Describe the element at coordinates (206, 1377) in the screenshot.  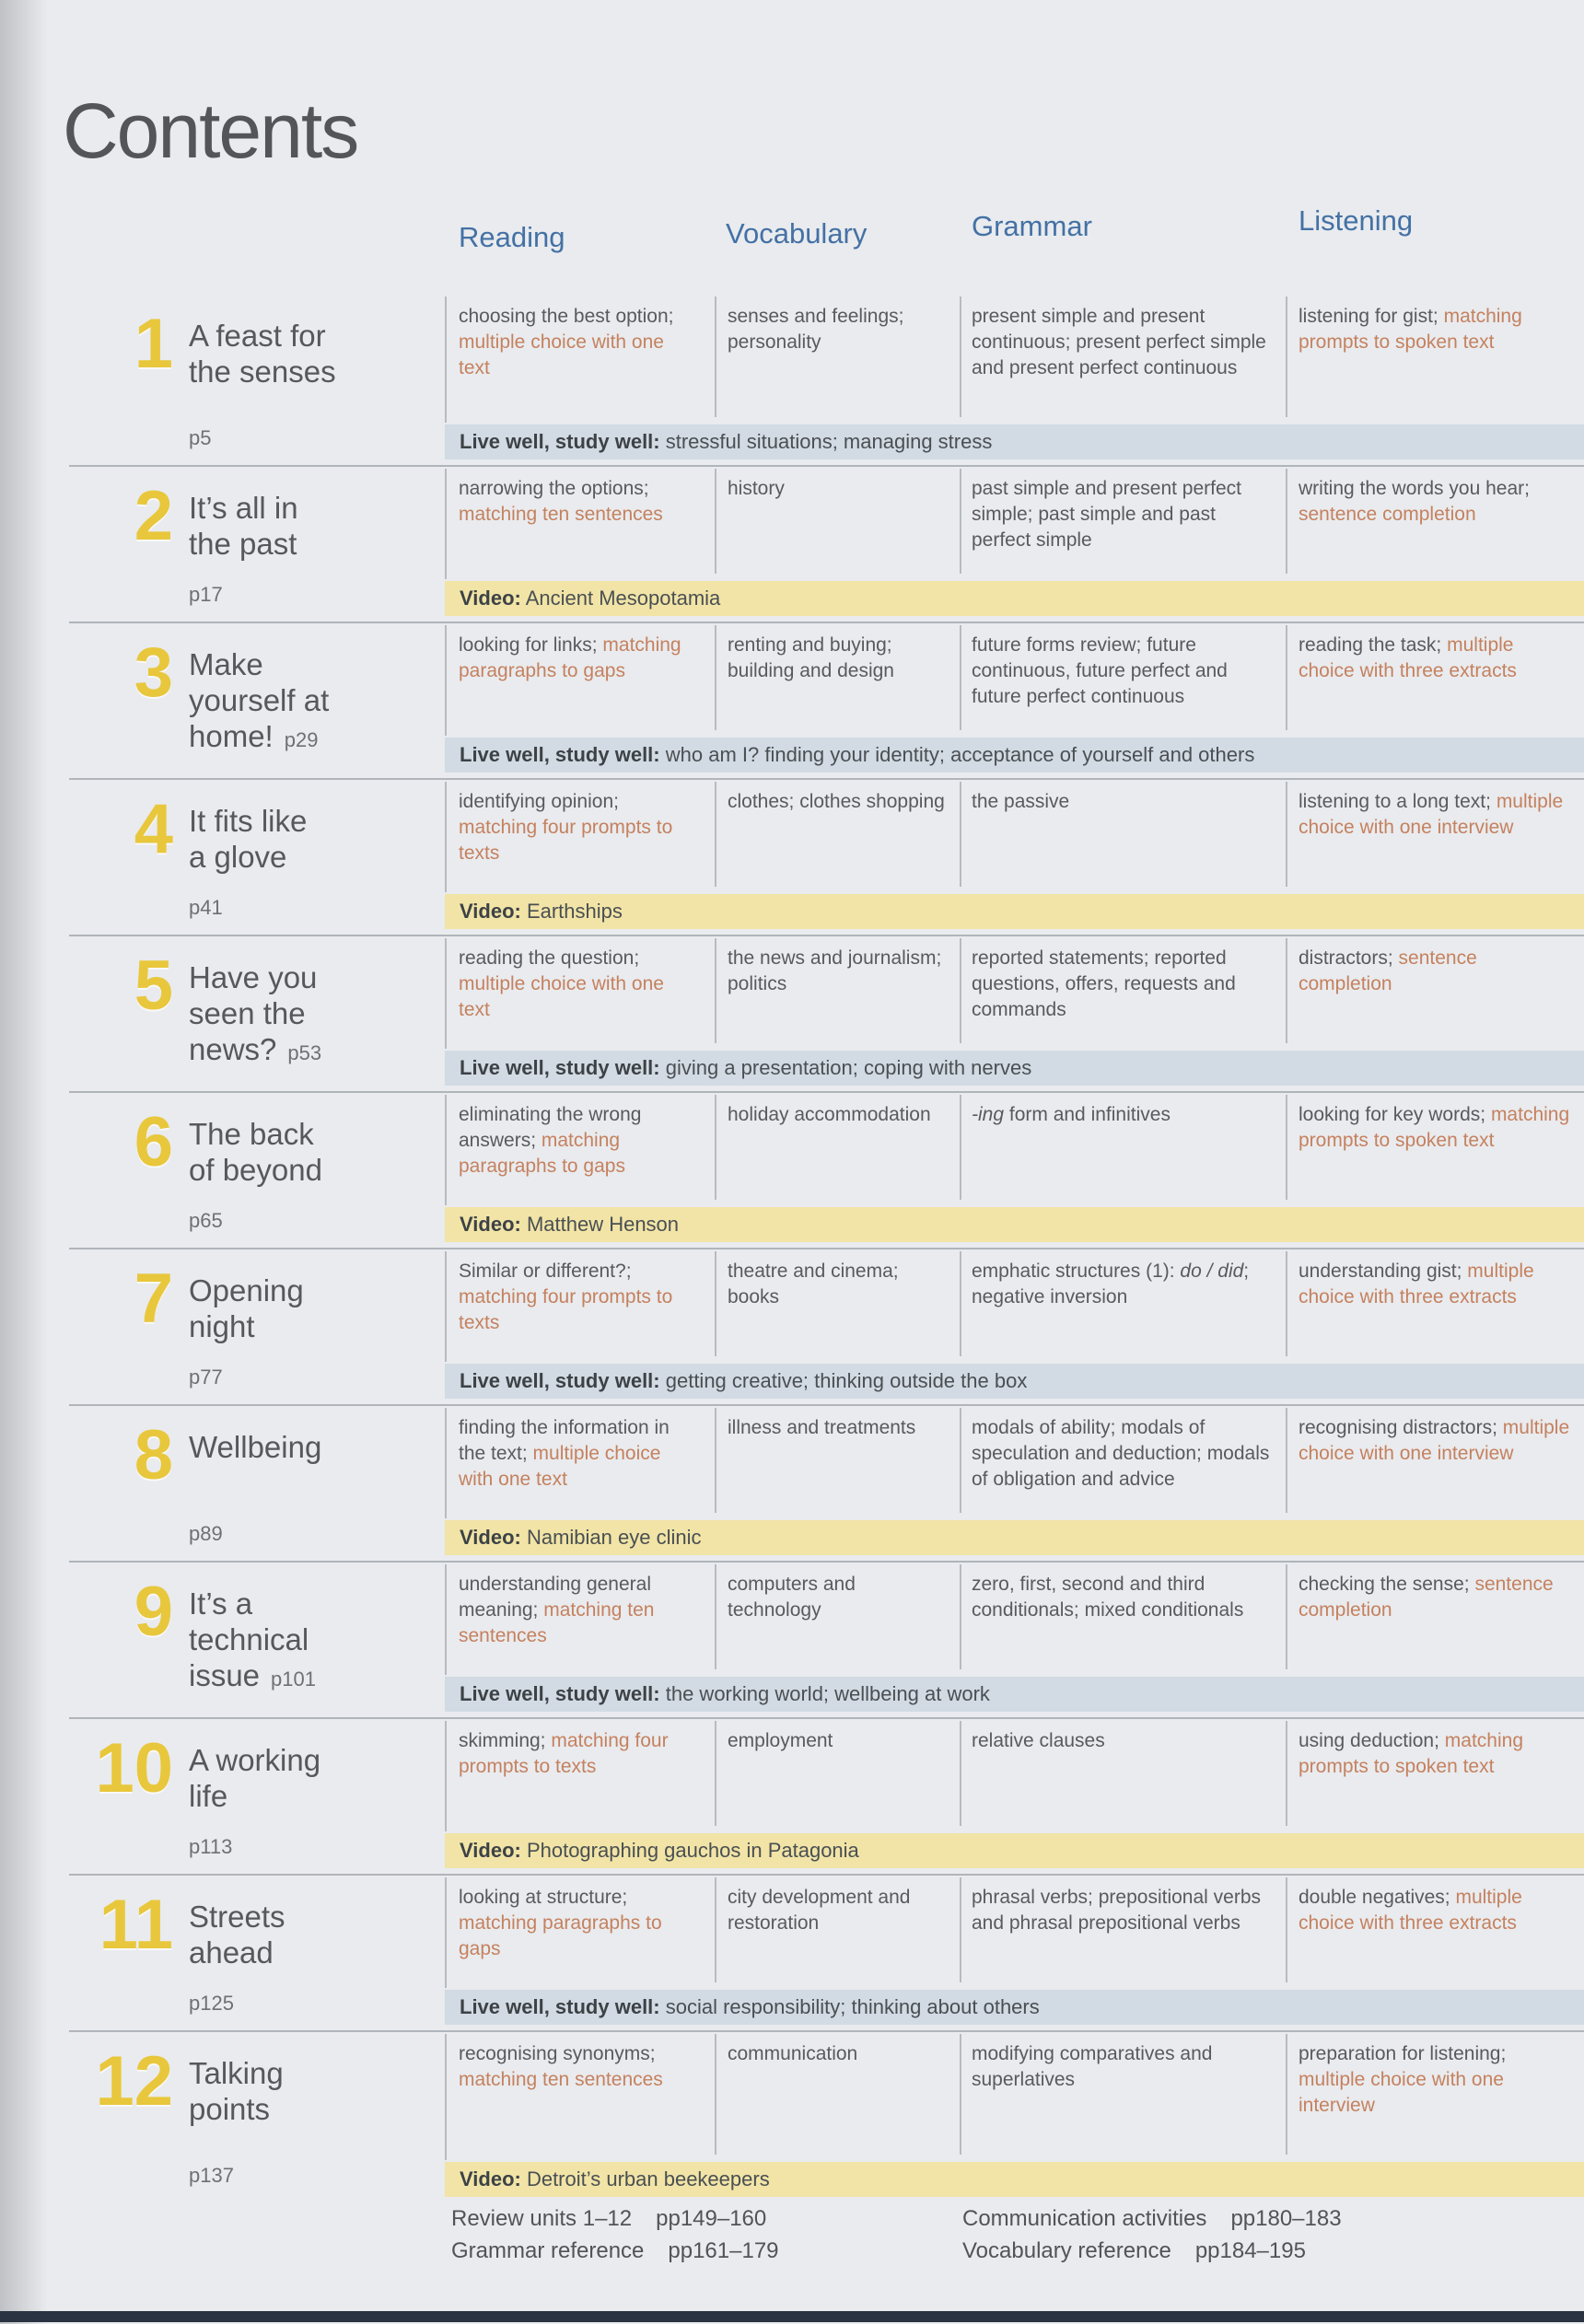
I see `unit-page-ref: p77` at that location.